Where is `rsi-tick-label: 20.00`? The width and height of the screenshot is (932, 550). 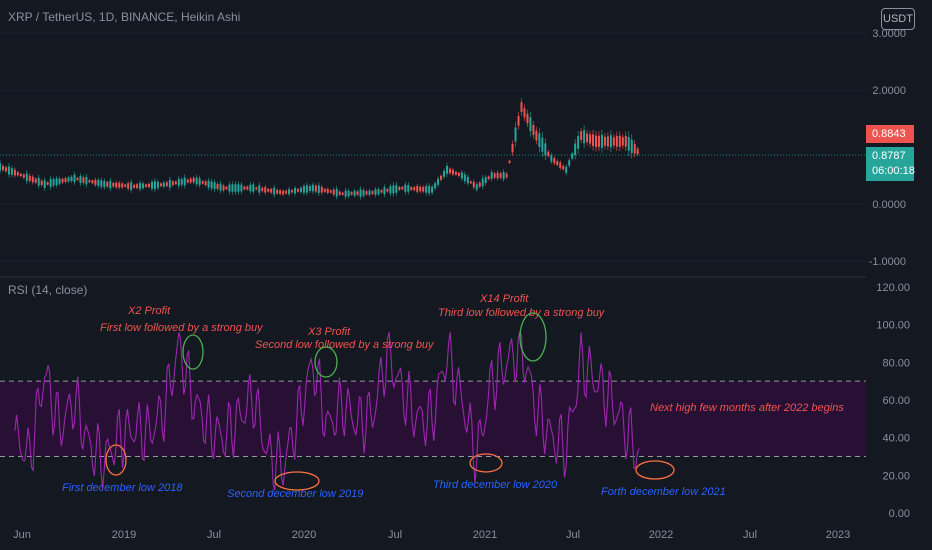
rsi-tick-label: 20.00 is located at coordinates (896, 476).